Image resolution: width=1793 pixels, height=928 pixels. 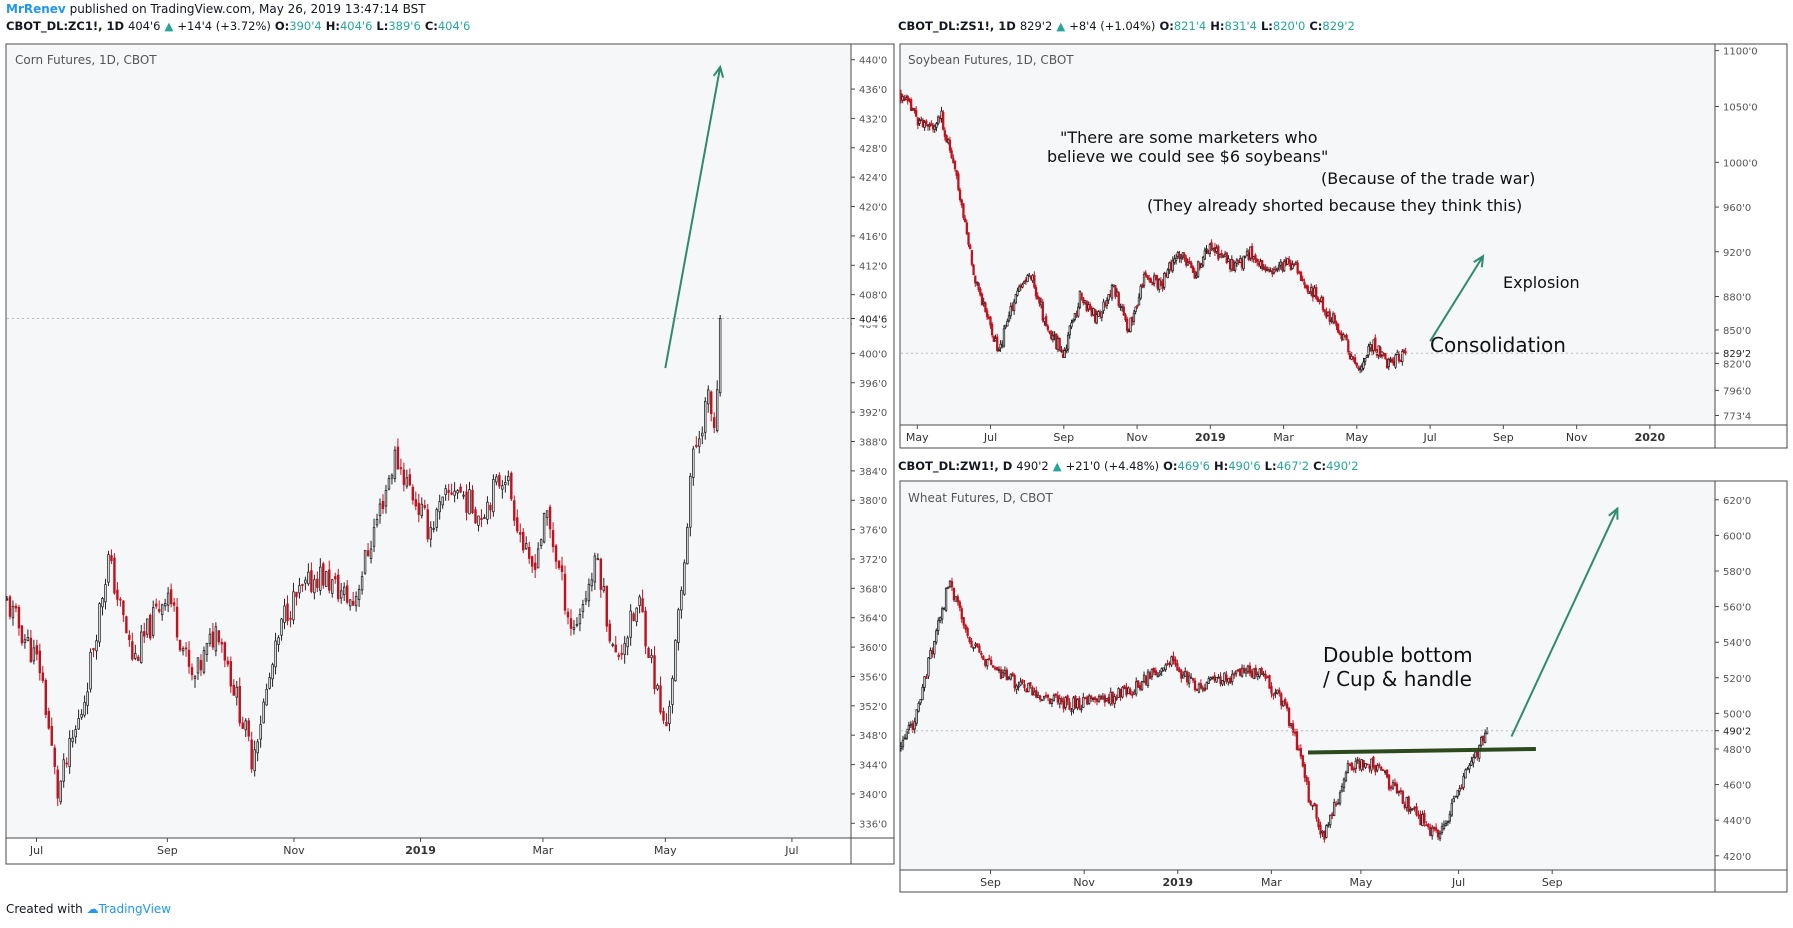 What do you see at coordinates (1271, 879) in the screenshot?
I see `wheat-time-axis: Sep Nov 2019 Mar May Jul Sep` at bounding box center [1271, 879].